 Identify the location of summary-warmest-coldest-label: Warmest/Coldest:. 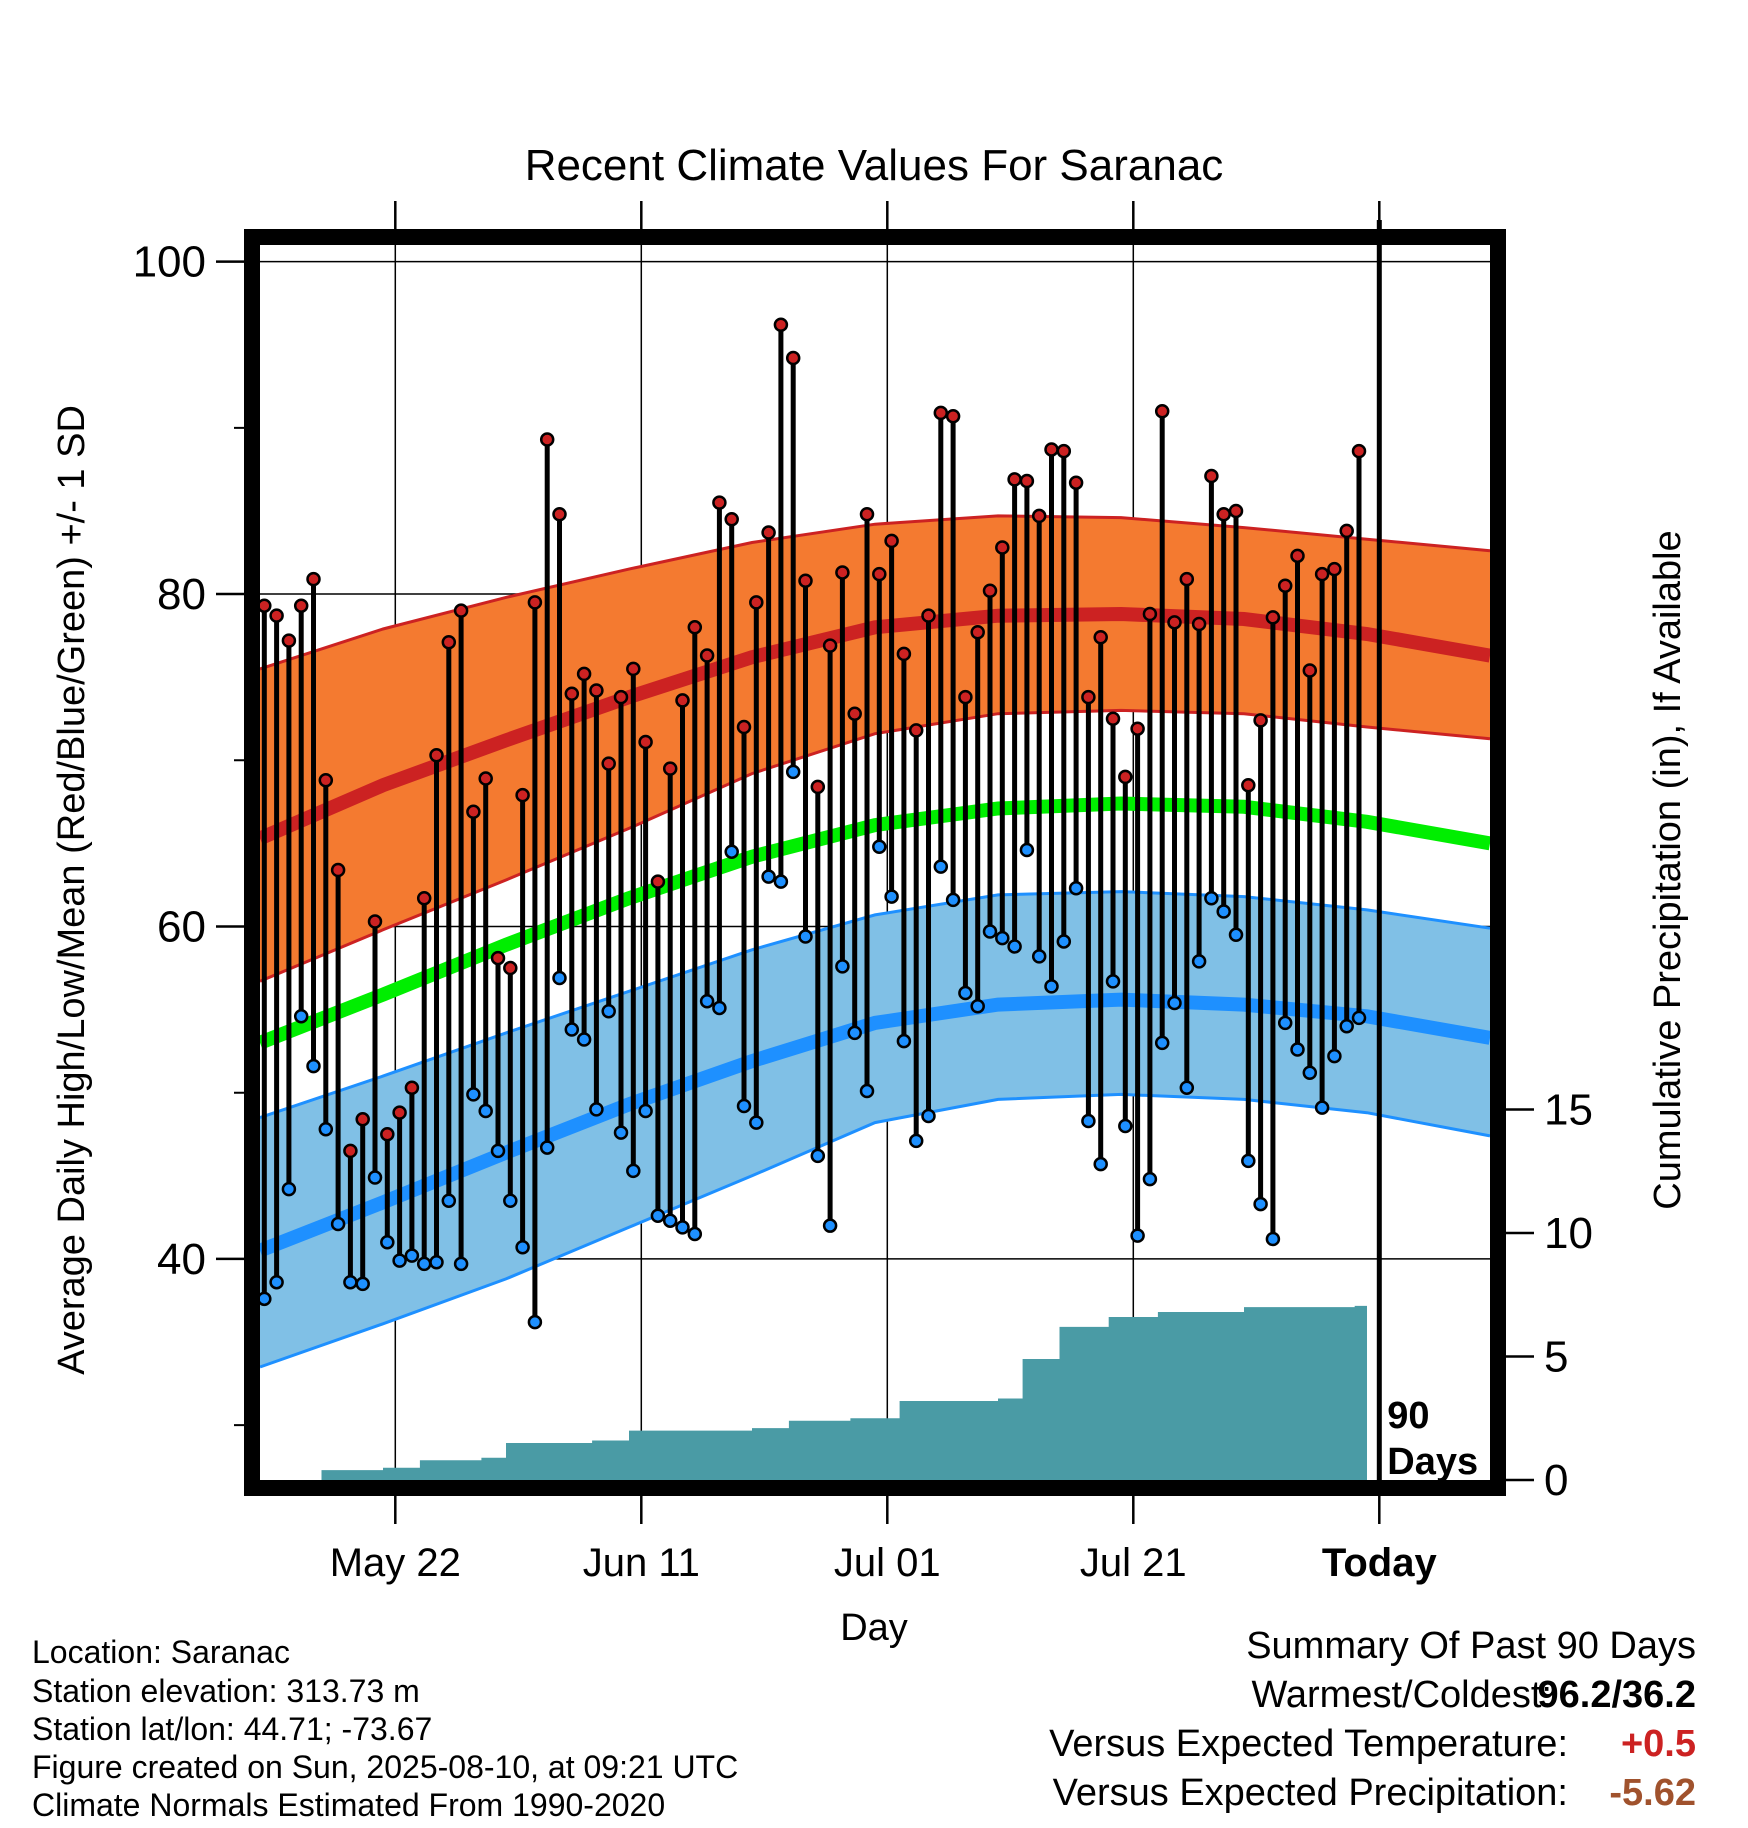
(1401, 1695).